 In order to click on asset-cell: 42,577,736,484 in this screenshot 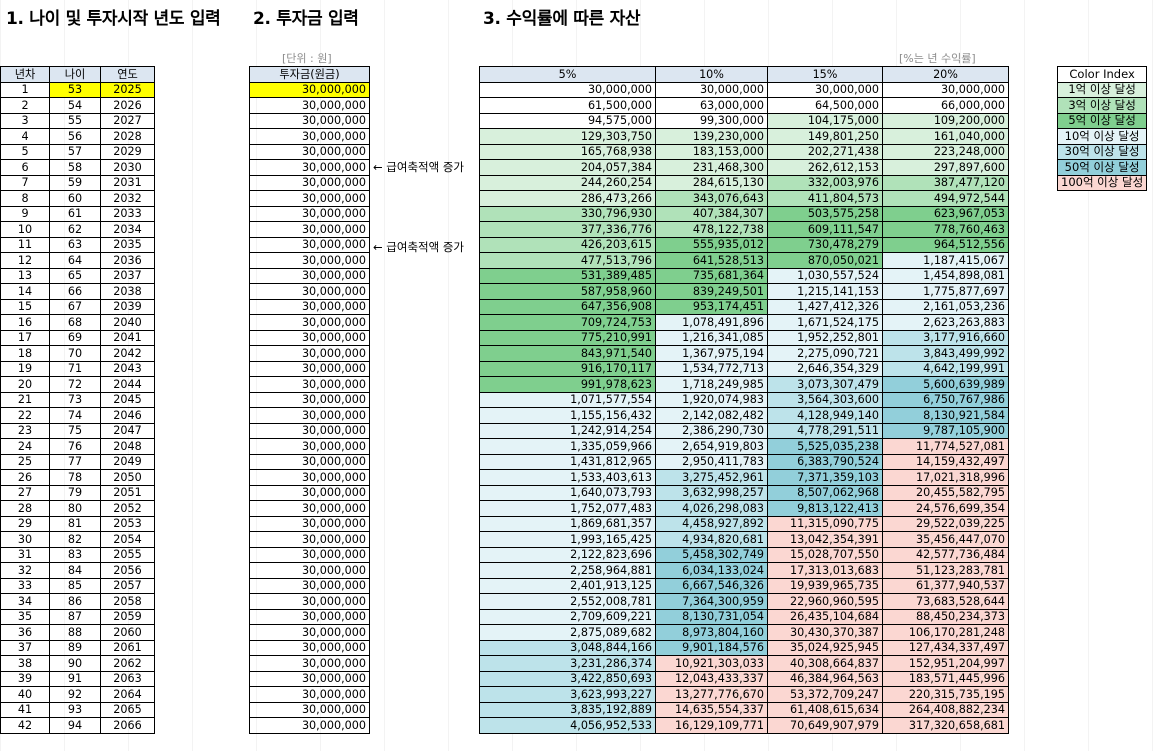, I will do `click(945, 554)`.